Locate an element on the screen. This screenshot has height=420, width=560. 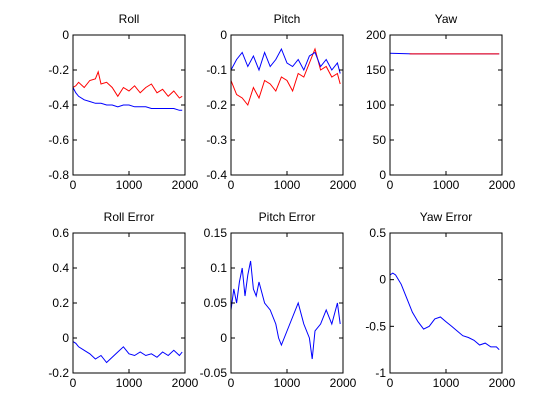
y-tick-label: -0.6 is located at coordinates (58, 140).